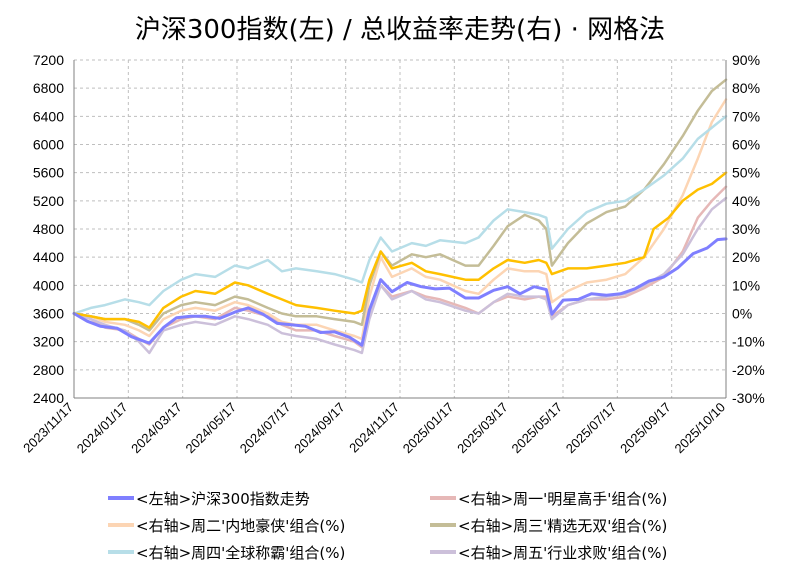 The image size is (800, 580). I want to click on left-tick-label: 6400, so click(48, 116).